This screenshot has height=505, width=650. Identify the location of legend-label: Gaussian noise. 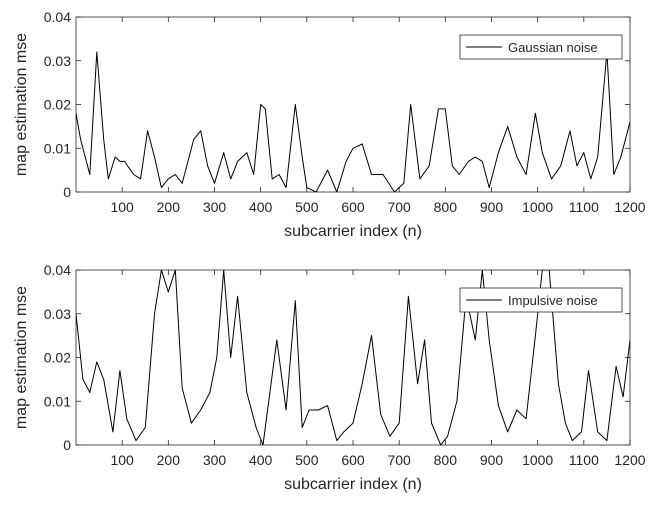
(553, 47).